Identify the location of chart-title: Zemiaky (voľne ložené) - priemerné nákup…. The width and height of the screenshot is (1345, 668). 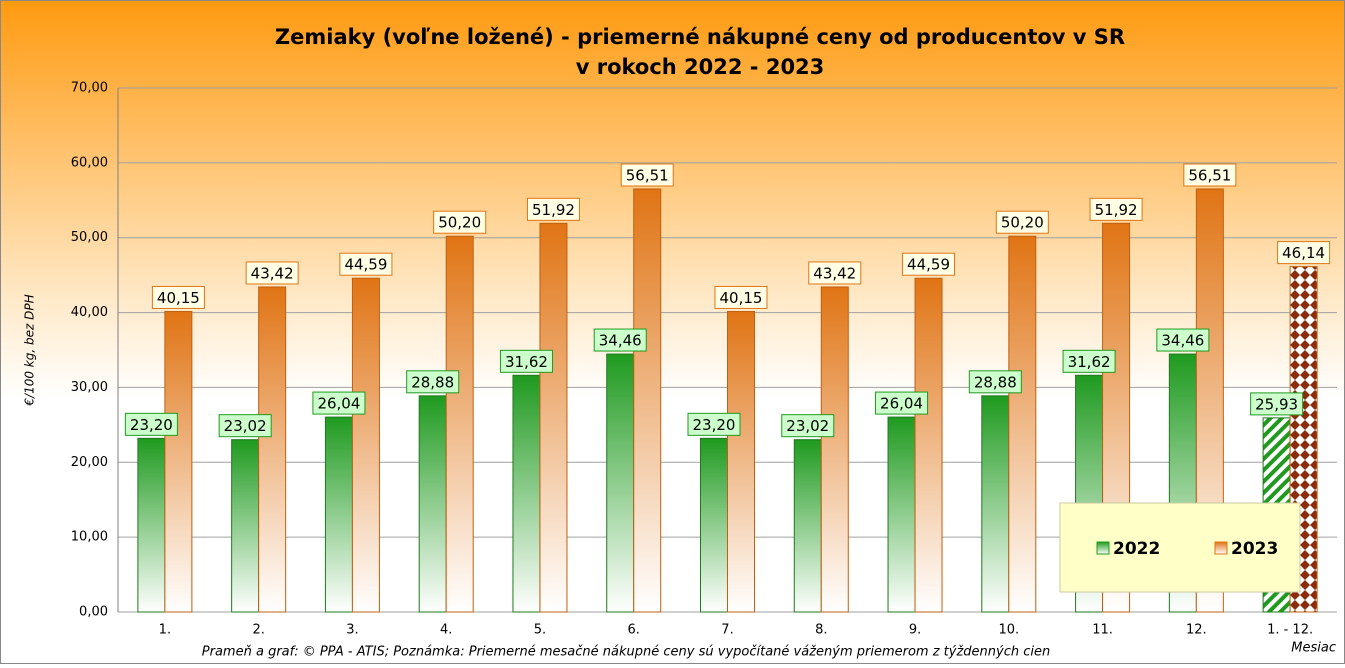
(700, 37).